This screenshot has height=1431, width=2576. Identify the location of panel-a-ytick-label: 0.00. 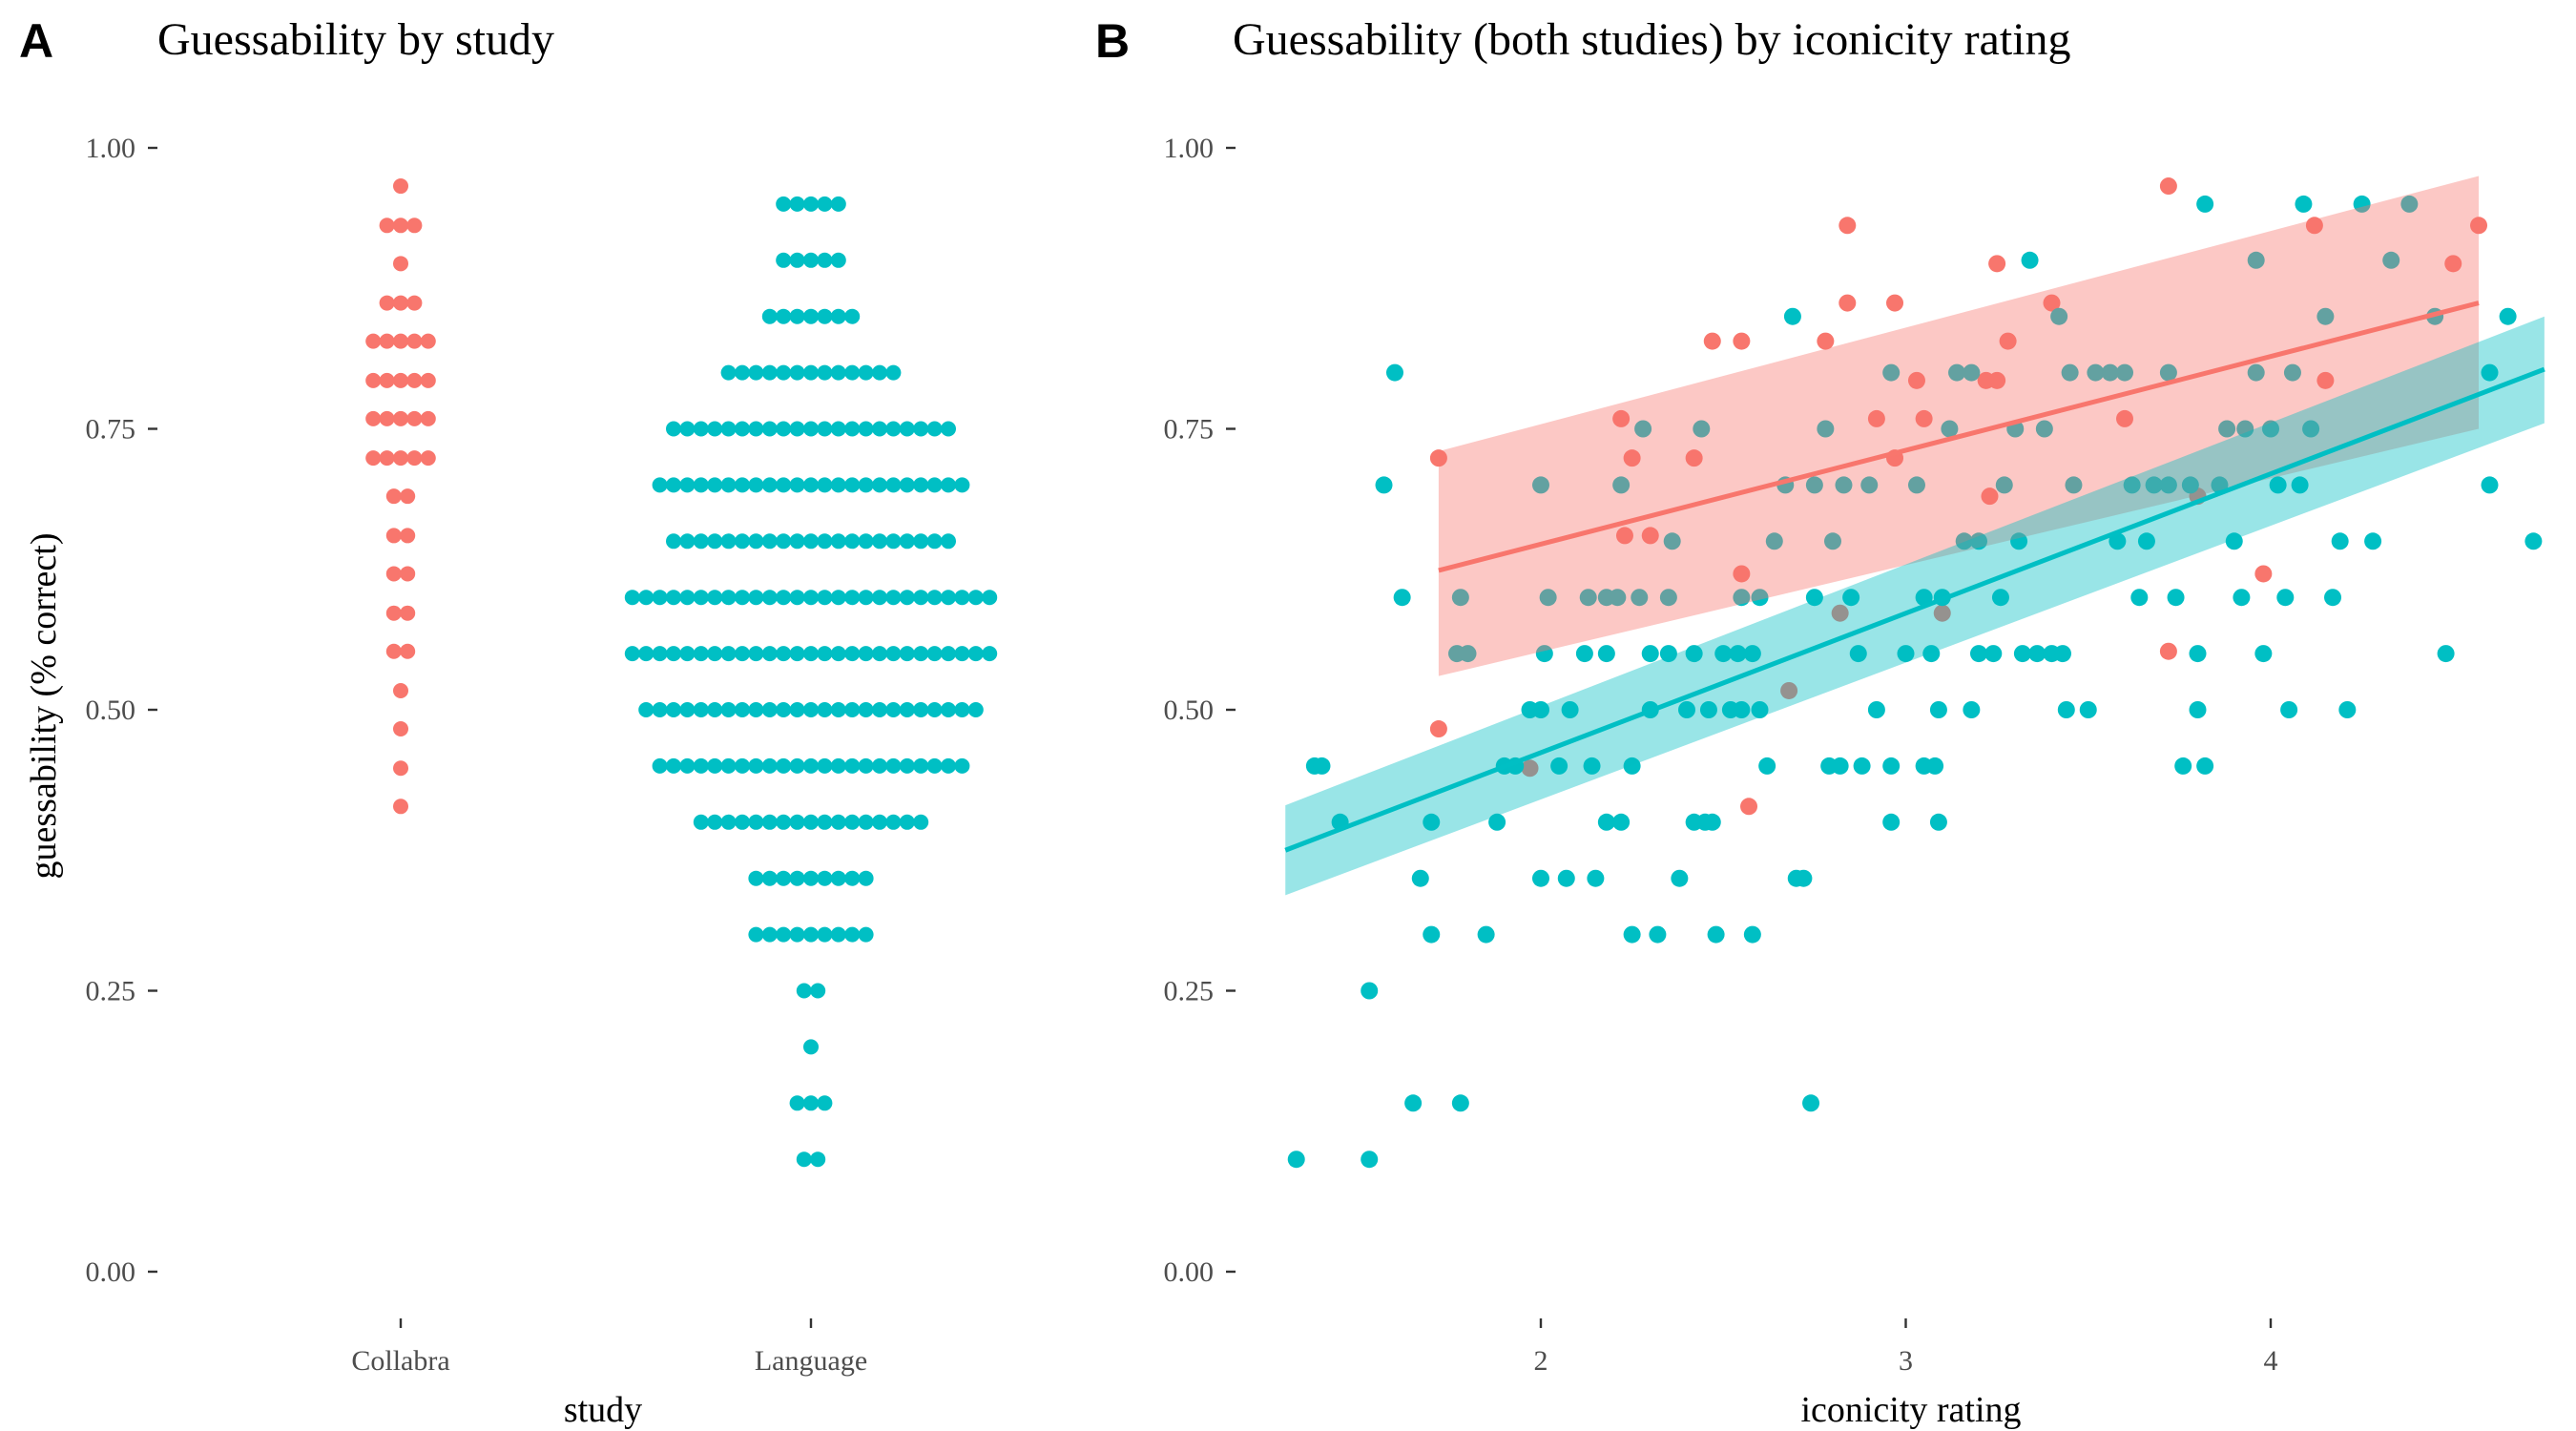
(111, 1272).